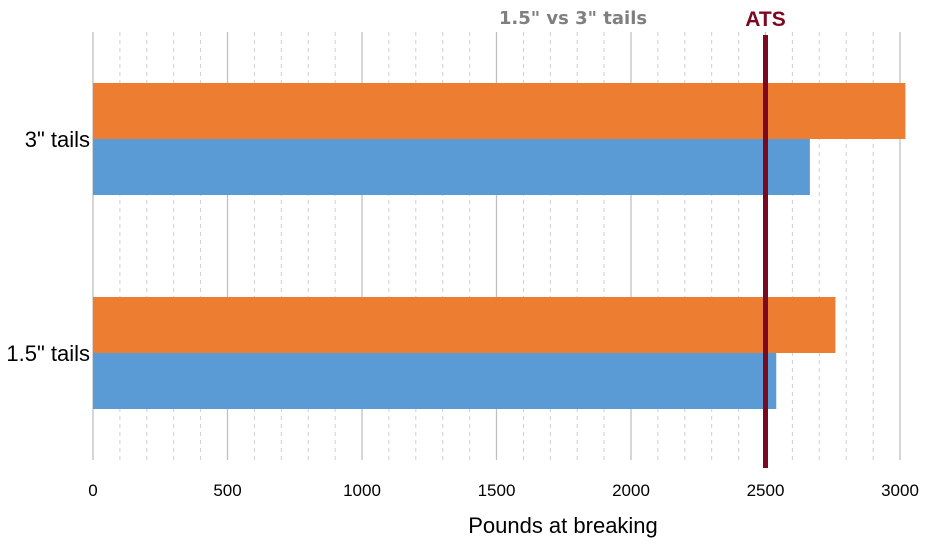 The width and height of the screenshot is (950, 545). What do you see at coordinates (92, 490) in the screenshot?
I see `x-tick-label: 0` at bounding box center [92, 490].